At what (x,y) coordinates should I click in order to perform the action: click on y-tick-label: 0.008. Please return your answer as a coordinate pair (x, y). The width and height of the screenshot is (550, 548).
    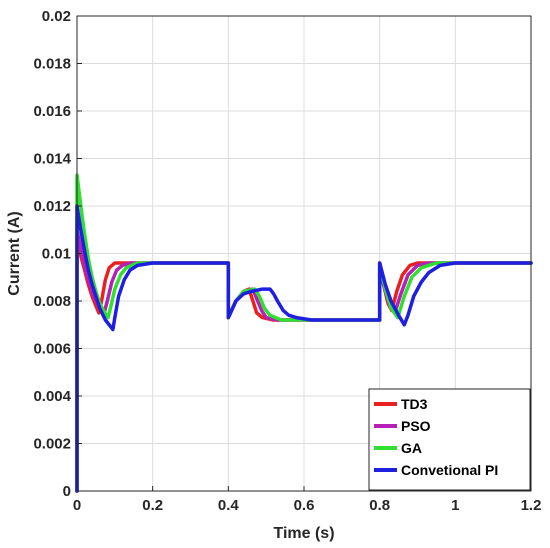
    Looking at the image, I should click on (52, 301).